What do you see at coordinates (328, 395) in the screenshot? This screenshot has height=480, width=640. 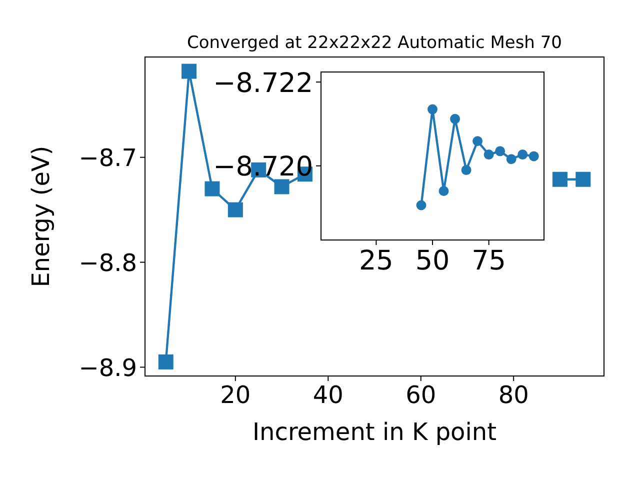 I see `x-tick-label: 40` at bounding box center [328, 395].